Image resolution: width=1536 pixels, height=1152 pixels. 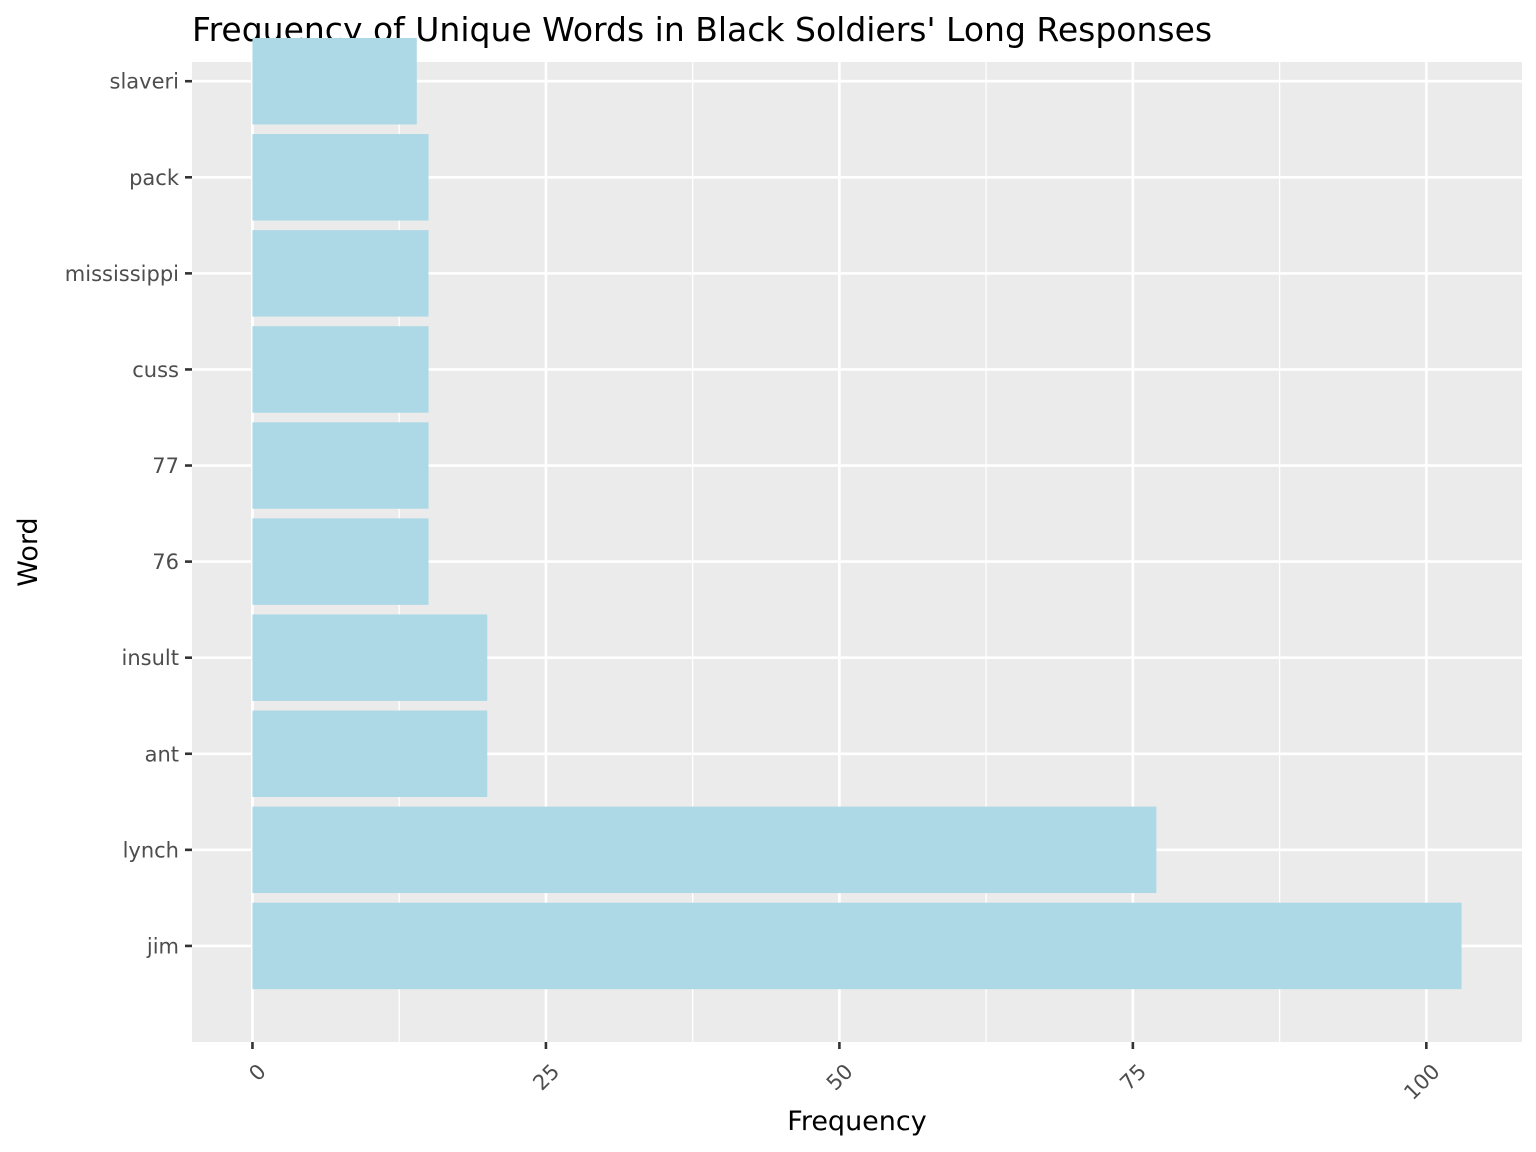 I want to click on bar-lynch, so click(x=704, y=850).